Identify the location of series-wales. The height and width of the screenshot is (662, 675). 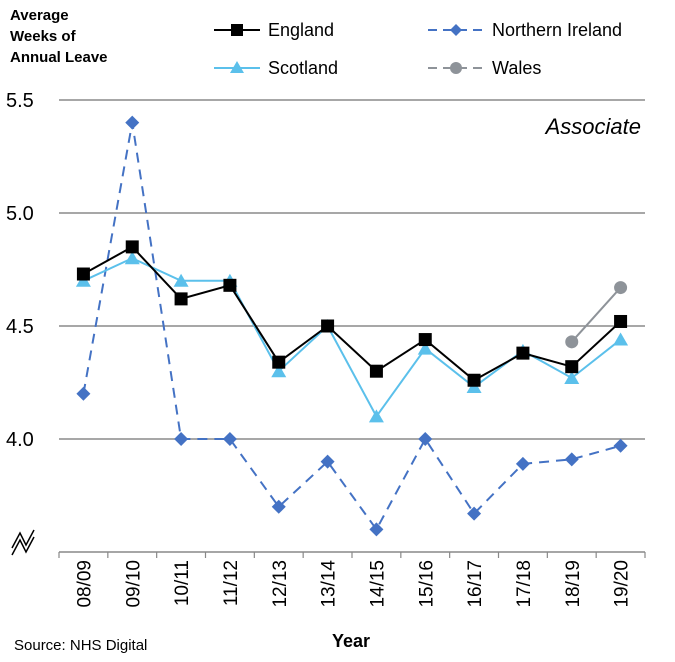
(596, 315).